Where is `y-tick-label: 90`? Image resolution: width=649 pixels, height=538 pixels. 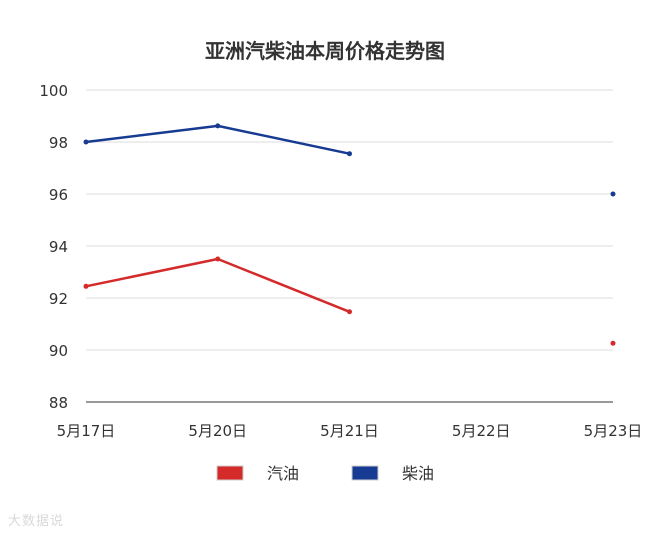 y-tick-label: 90 is located at coordinates (58, 351).